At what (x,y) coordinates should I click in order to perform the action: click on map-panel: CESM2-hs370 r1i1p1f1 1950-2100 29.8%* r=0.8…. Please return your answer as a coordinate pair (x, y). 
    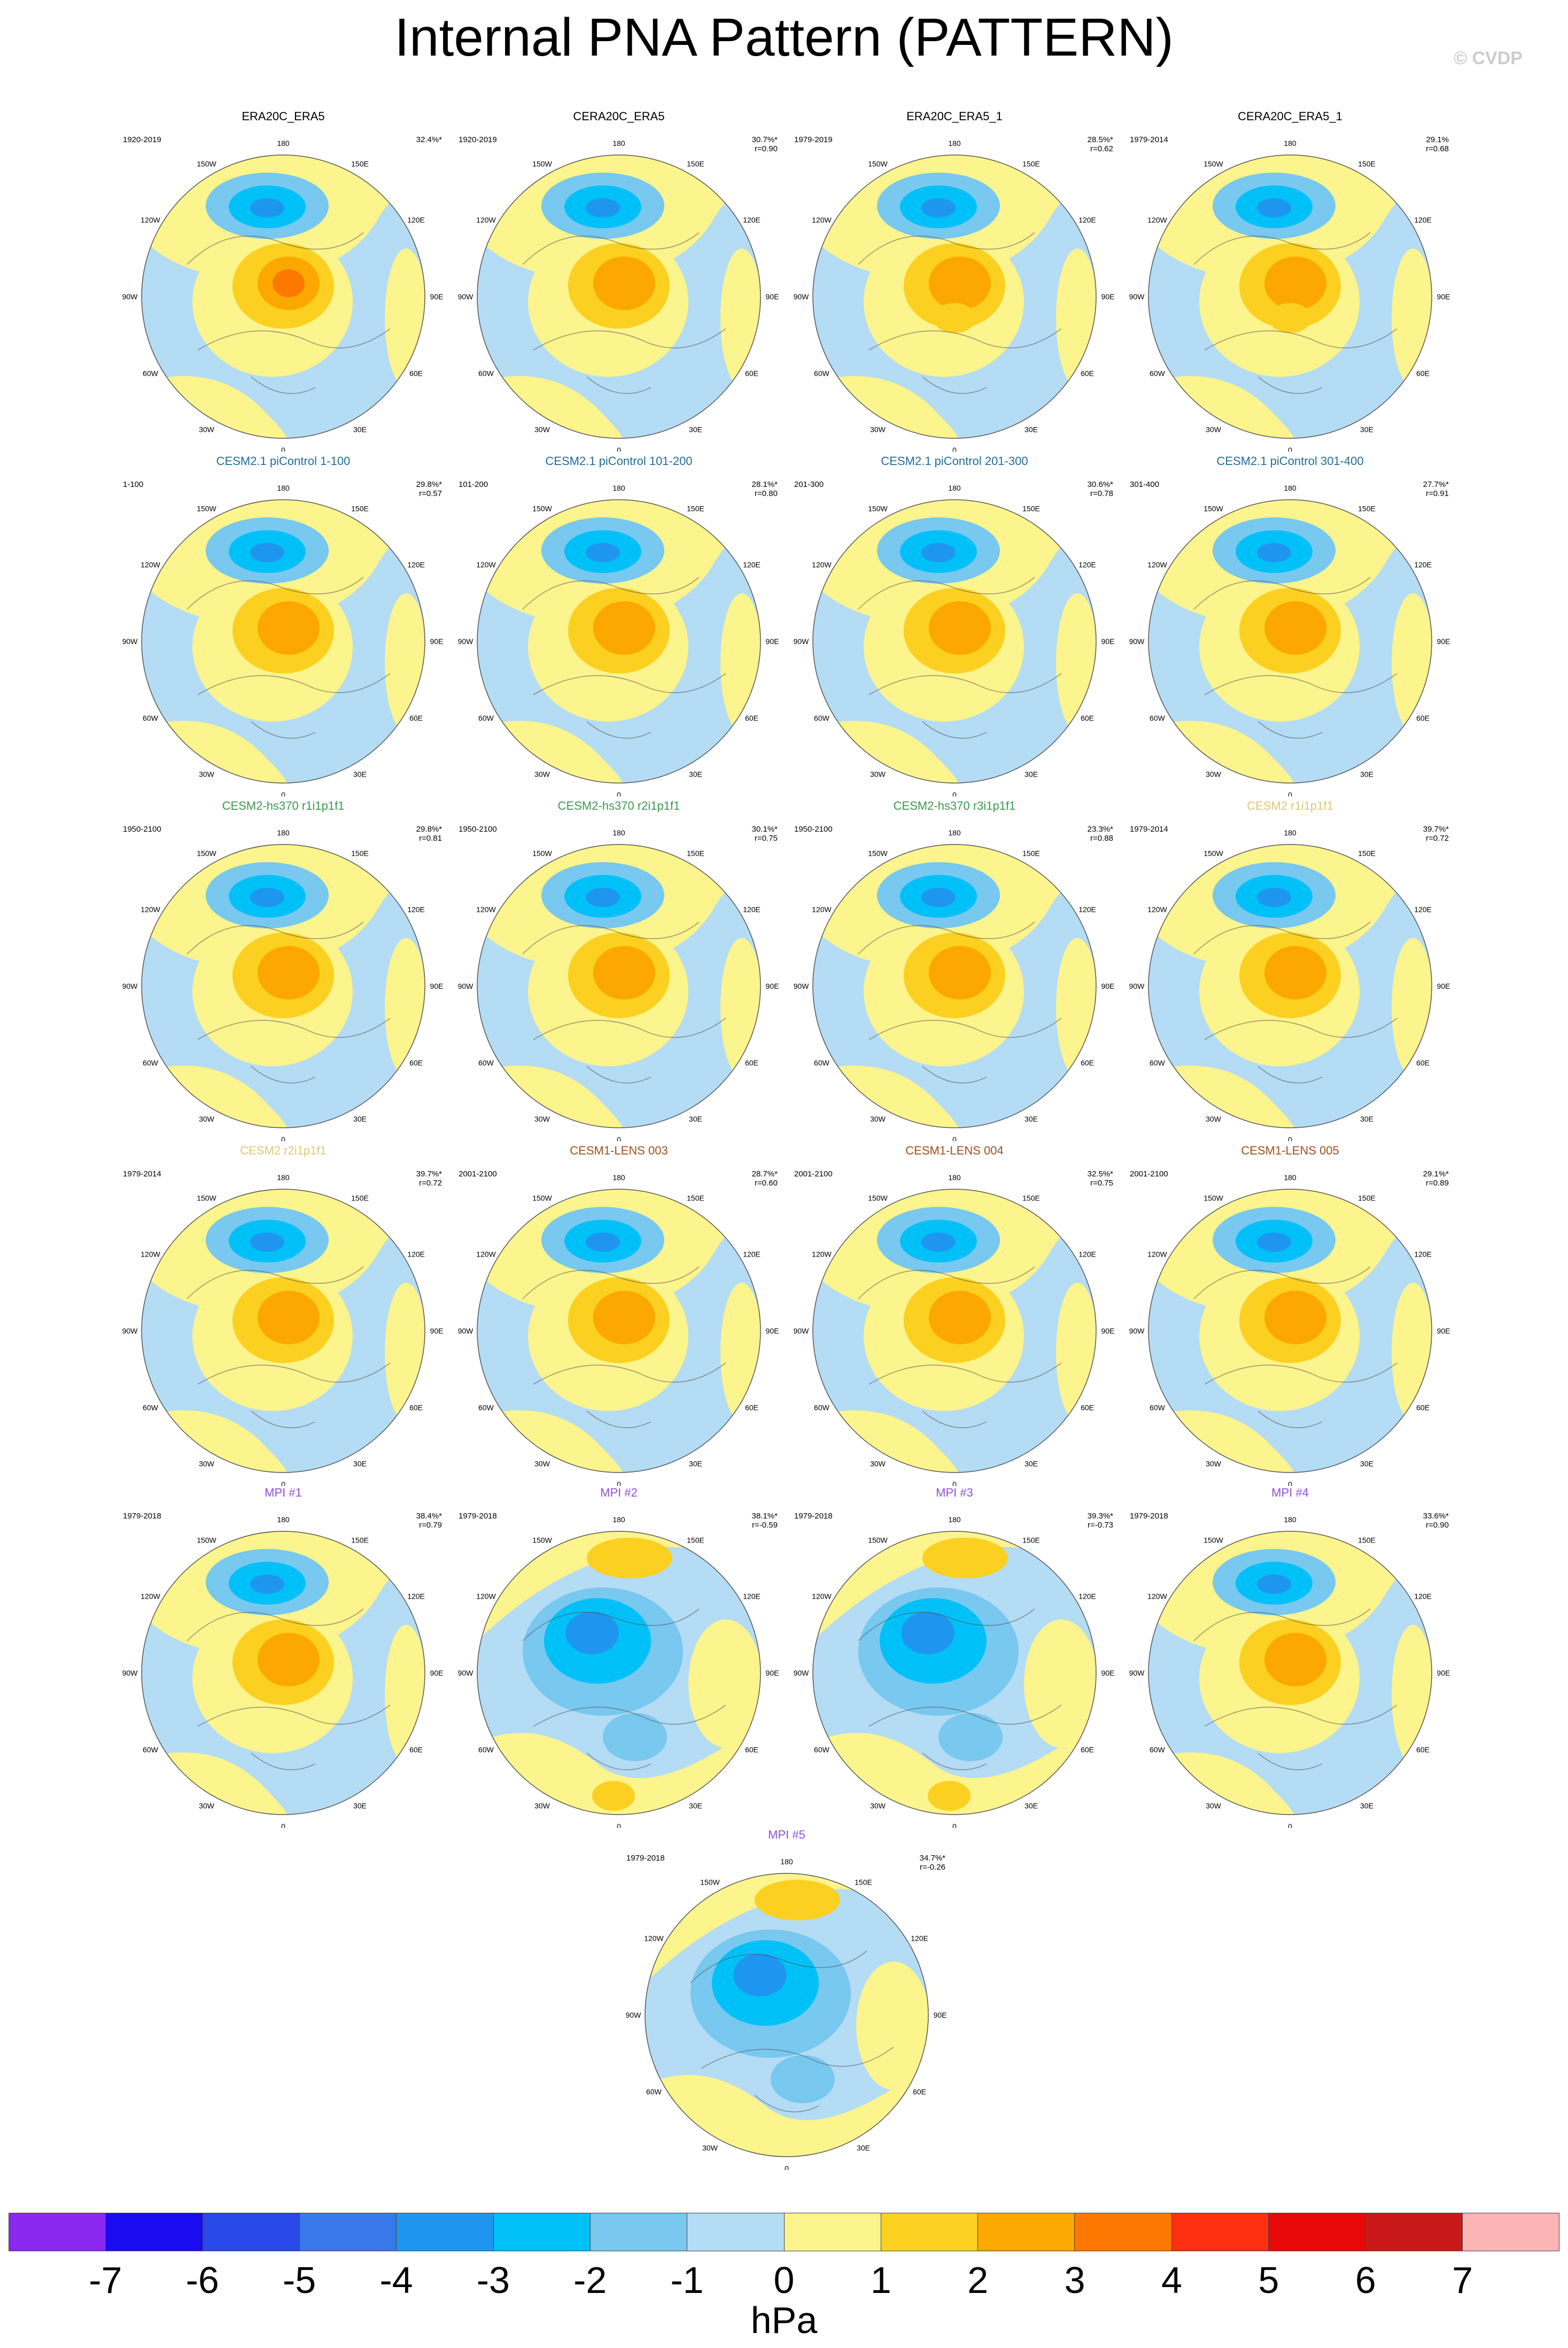
    Looking at the image, I should click on (283, 970).